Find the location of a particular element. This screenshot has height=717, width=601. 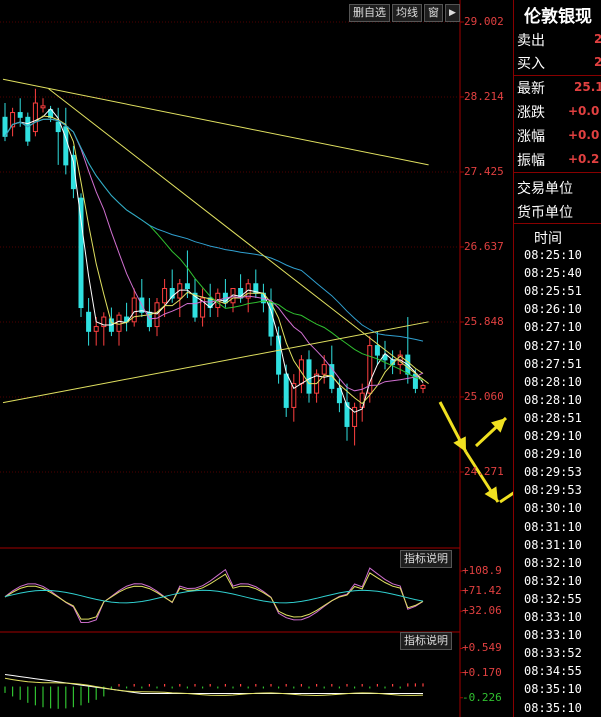

price-tick-label: 28.214 is located at coordinates (484, 96).